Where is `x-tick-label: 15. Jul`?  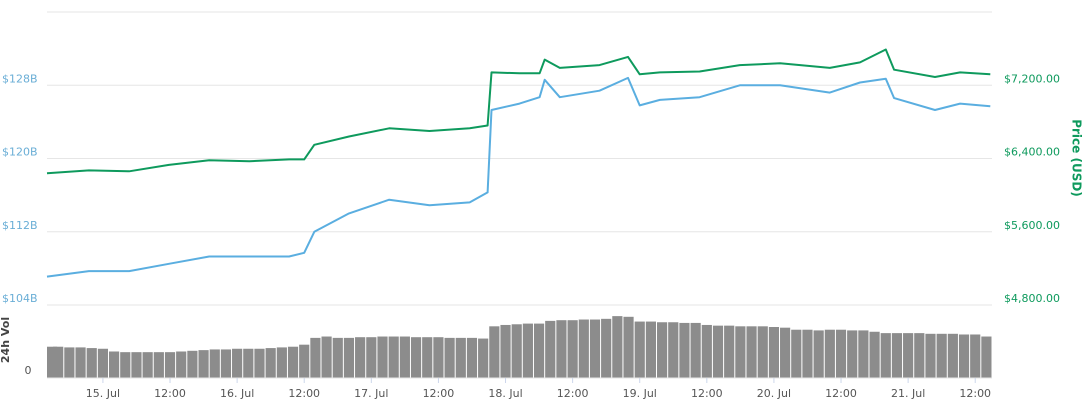 x-tick-label: 15. Jul is located at coordinates (103, 393).